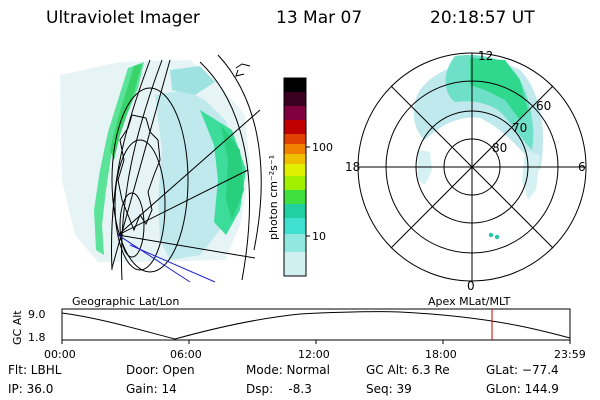 This screenshot has width=600, height=400. What do you see at coordinates (125, 301) in the screenshot?
I see `left-panel-caption: Geographic Lat/Lon` at bounding box center [125, 301].